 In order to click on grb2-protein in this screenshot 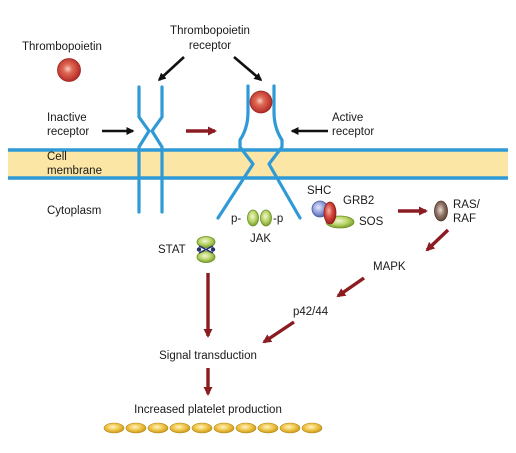, I will do `click(330, 213)`.